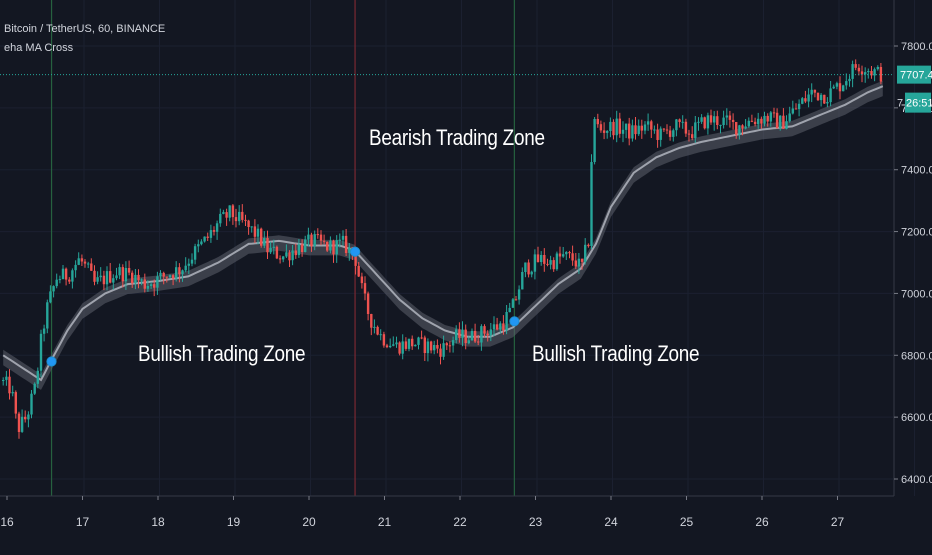 The width and height of the screenshot is (932, 555). I want to click on countdown-badge, so click(918, 102).